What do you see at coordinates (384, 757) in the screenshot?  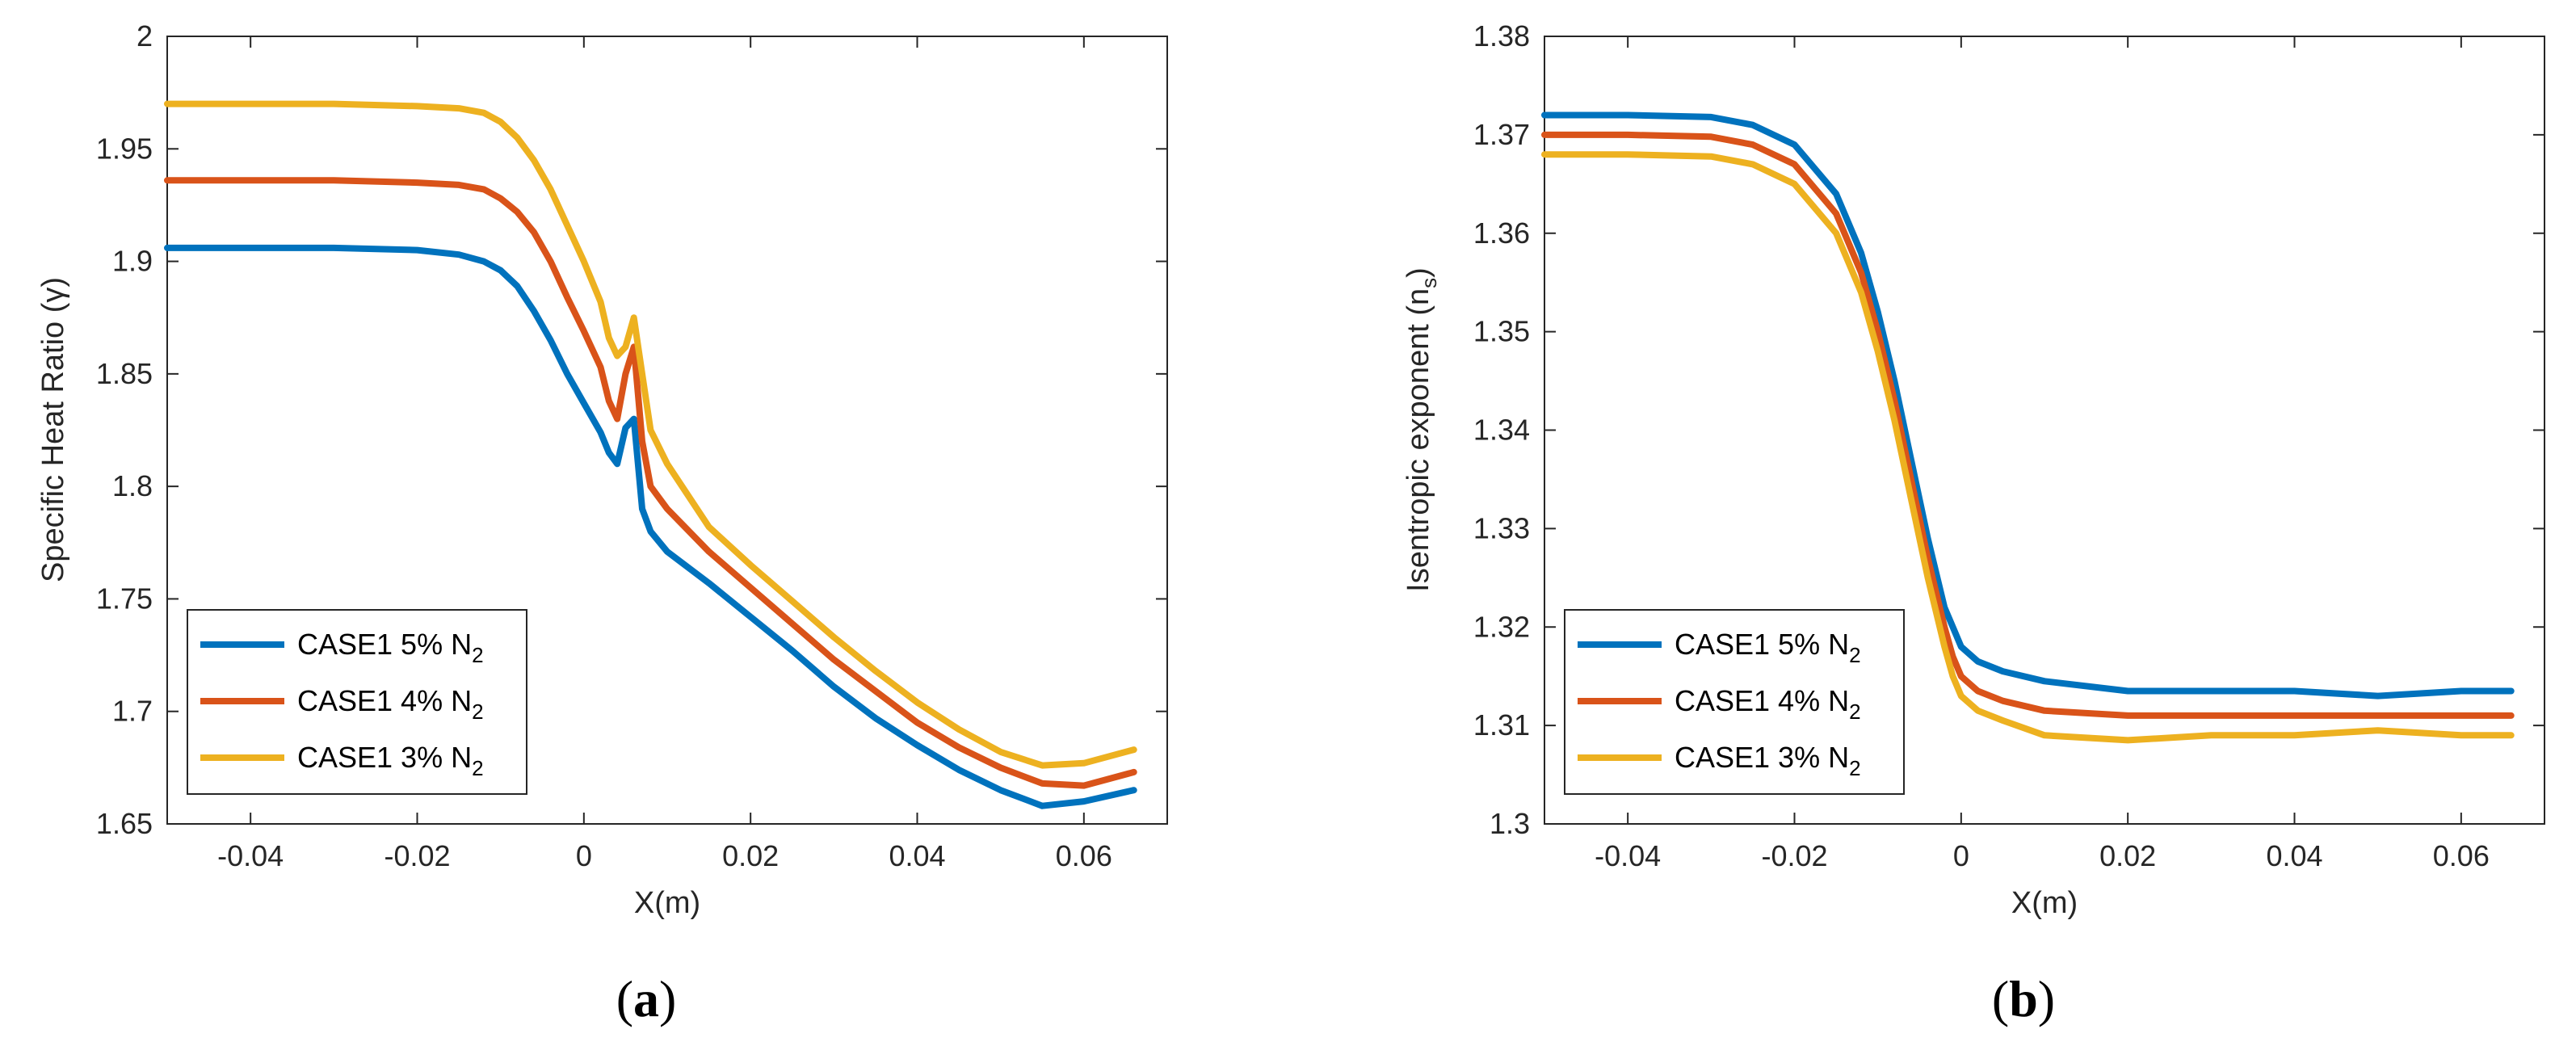 I see `legend-label-main-a-2: CASE1 3% N` at bounding box center [384, 757].